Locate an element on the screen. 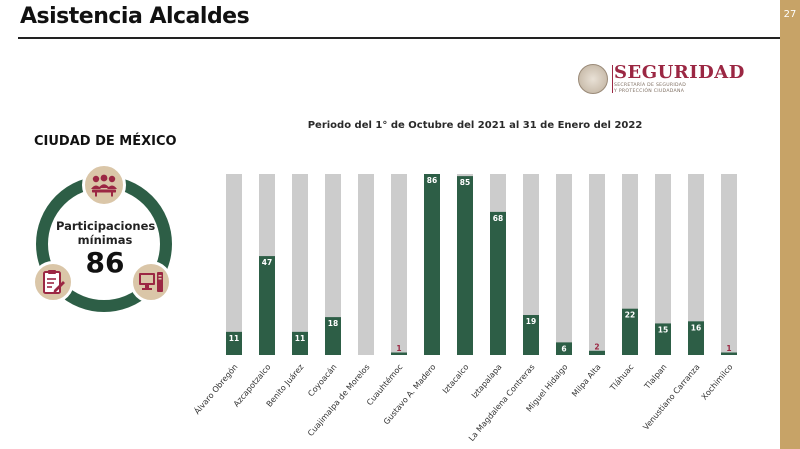 This screenshot has height=449, width=800. people-meeting-icon is located at coordinates (104, 185).